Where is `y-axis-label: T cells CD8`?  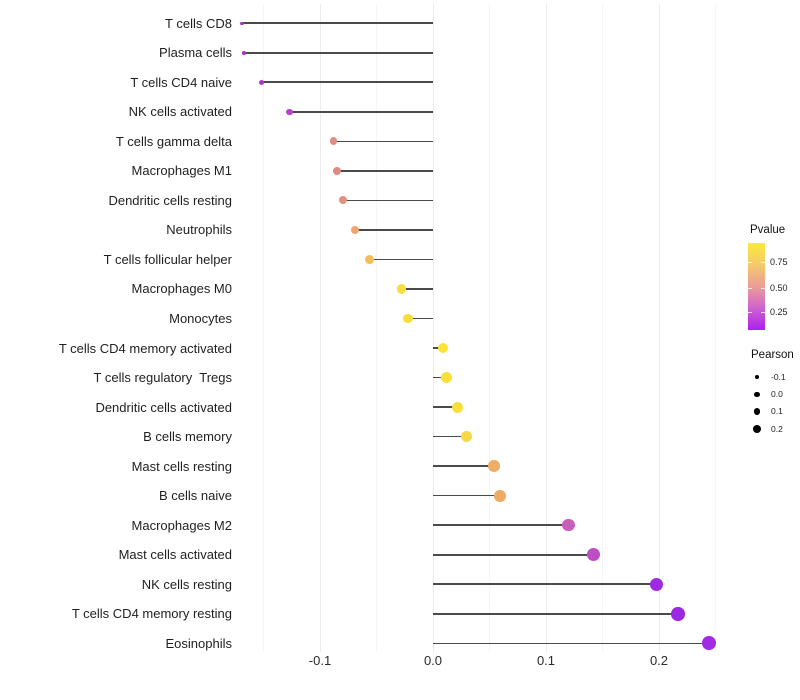 y-axis-label: T cells CD8 is located at coordinates (198, 23).